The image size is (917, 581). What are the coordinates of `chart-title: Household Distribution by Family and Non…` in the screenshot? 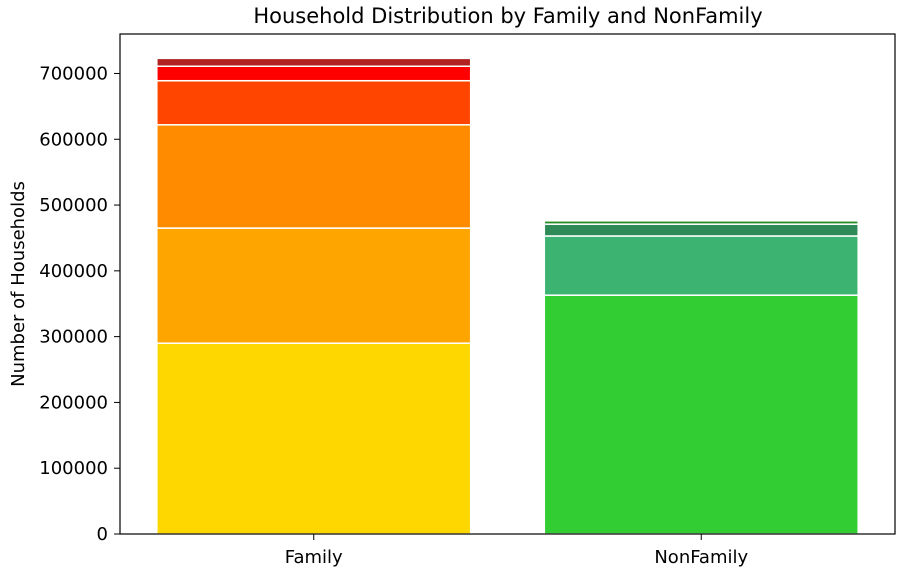 It's located at (507, 16).